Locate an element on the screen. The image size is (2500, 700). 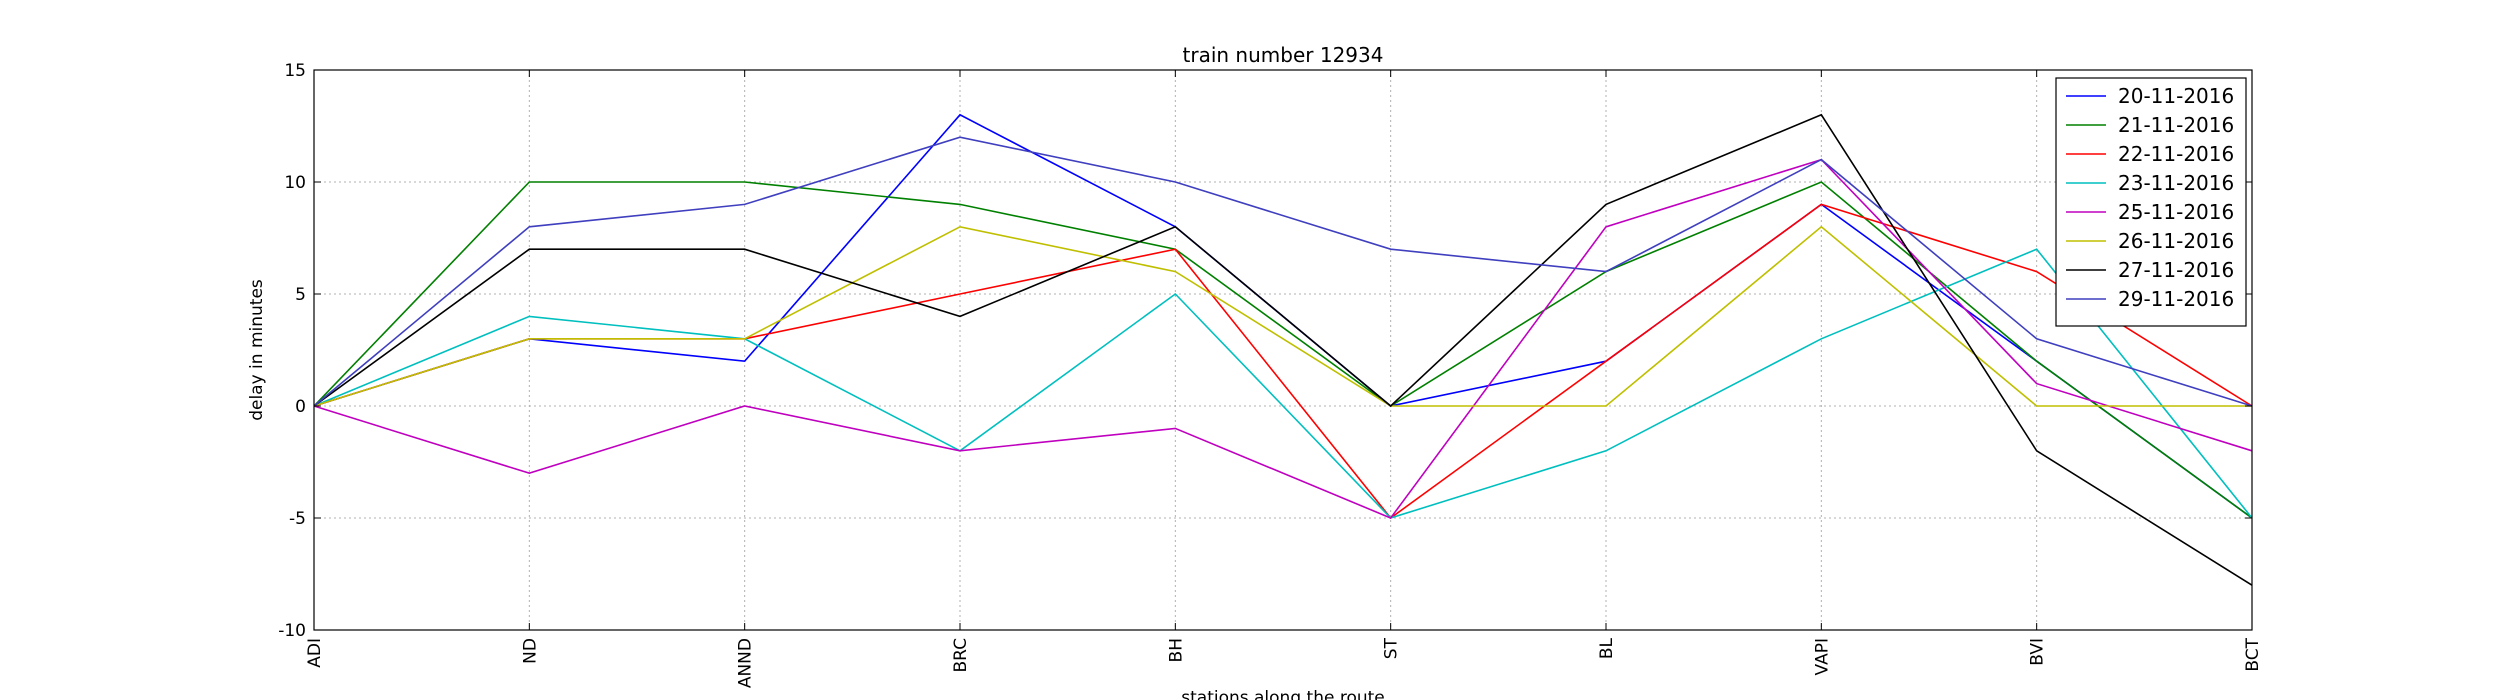
legend-label: 22-11-2016 is located at coordinates (2176, 154).